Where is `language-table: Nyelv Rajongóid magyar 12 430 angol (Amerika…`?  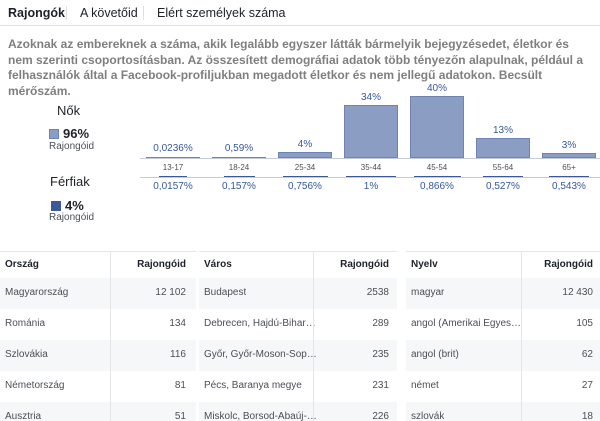
language-table: Nyelv Rajongóid magyar 12 430 angol (Amerika… is located at coordinates (503, 336).